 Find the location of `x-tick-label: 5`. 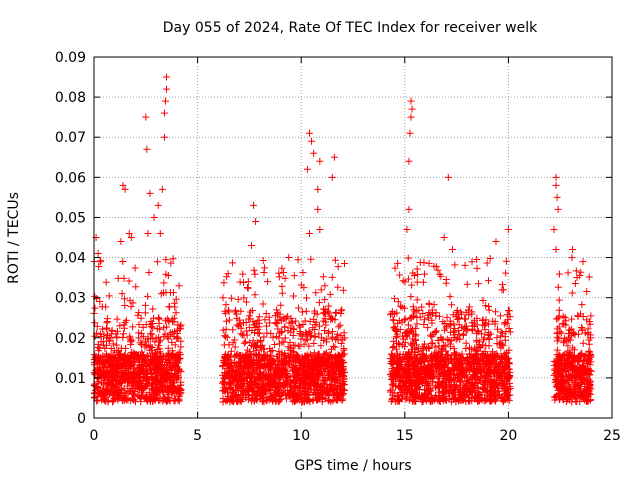

x-tick-label: 5 is located at coordinates (197, 436).